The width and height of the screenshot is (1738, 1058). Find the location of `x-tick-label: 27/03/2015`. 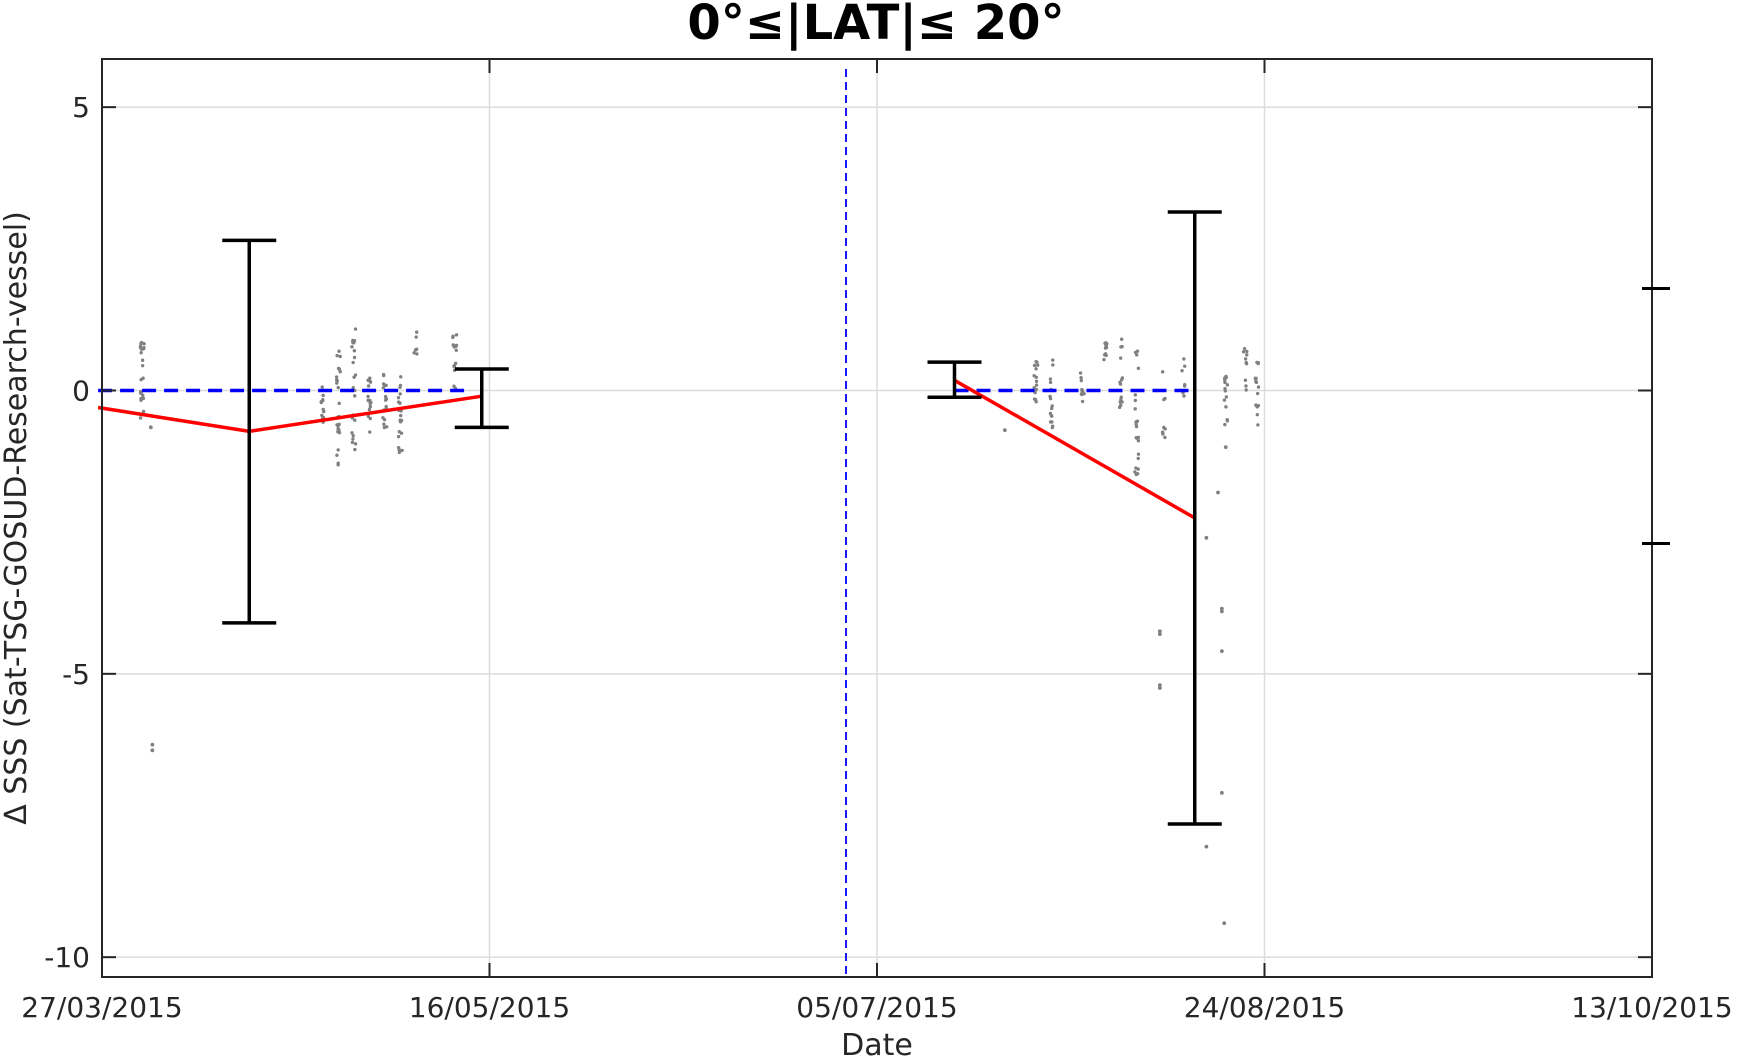

x-tick-label: 27/03/2015 is located at coordinates (101, 1007).